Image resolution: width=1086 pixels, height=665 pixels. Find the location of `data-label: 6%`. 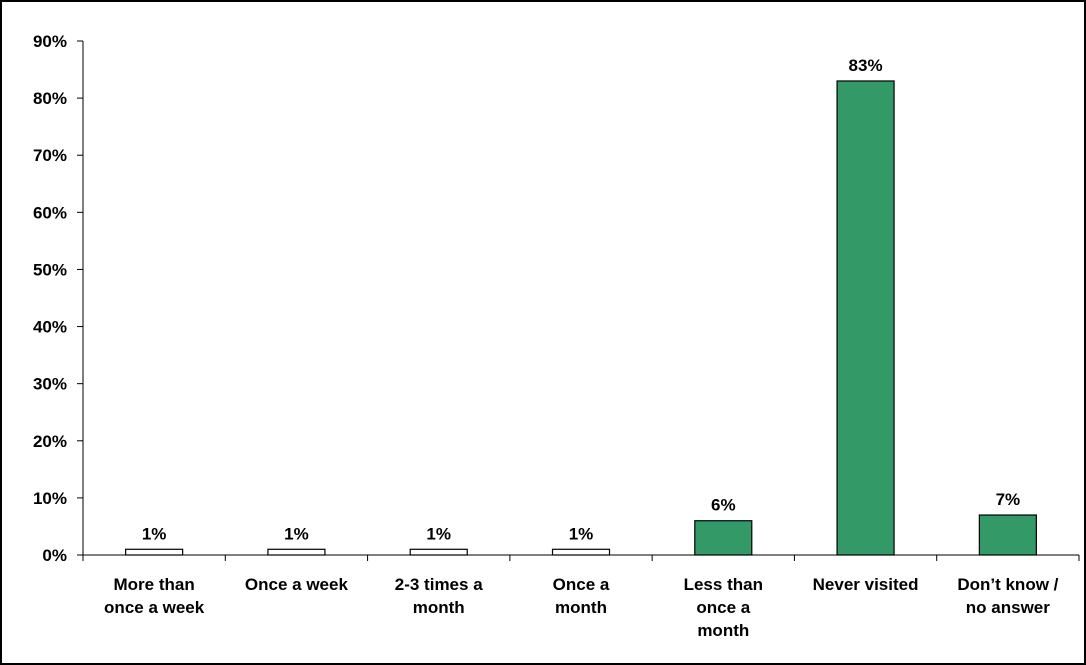

data-label: 6% is located at coordinates (723, 505).